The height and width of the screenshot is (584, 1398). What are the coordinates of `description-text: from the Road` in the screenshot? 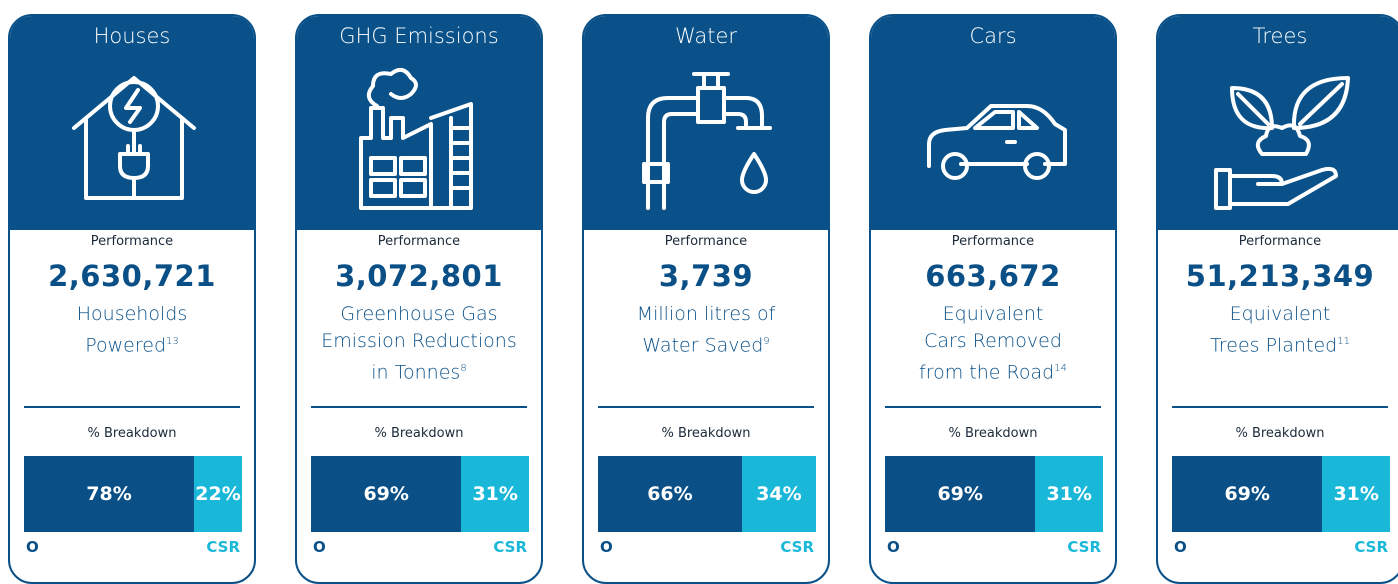 It's located at (987, 372).